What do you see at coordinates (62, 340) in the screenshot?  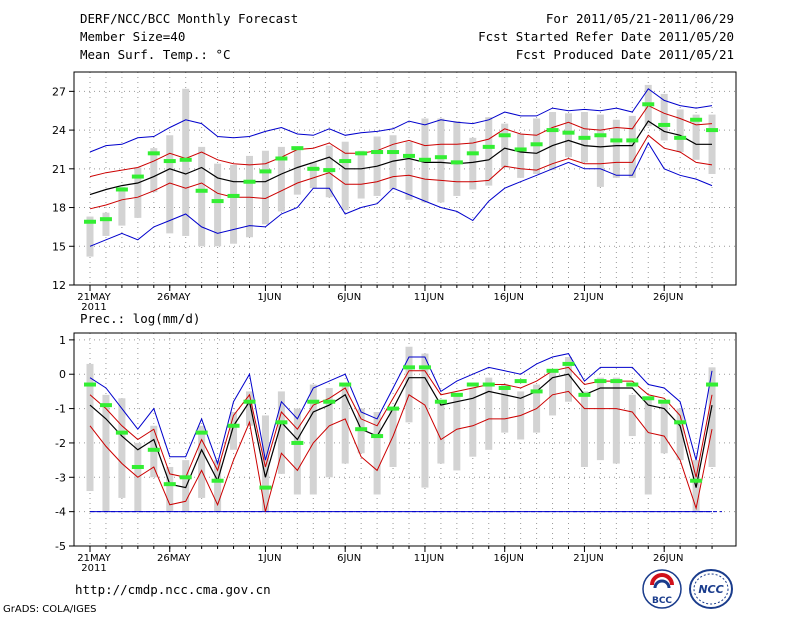 I see `y-tick-label: 1` at bounding box center [62, 340].